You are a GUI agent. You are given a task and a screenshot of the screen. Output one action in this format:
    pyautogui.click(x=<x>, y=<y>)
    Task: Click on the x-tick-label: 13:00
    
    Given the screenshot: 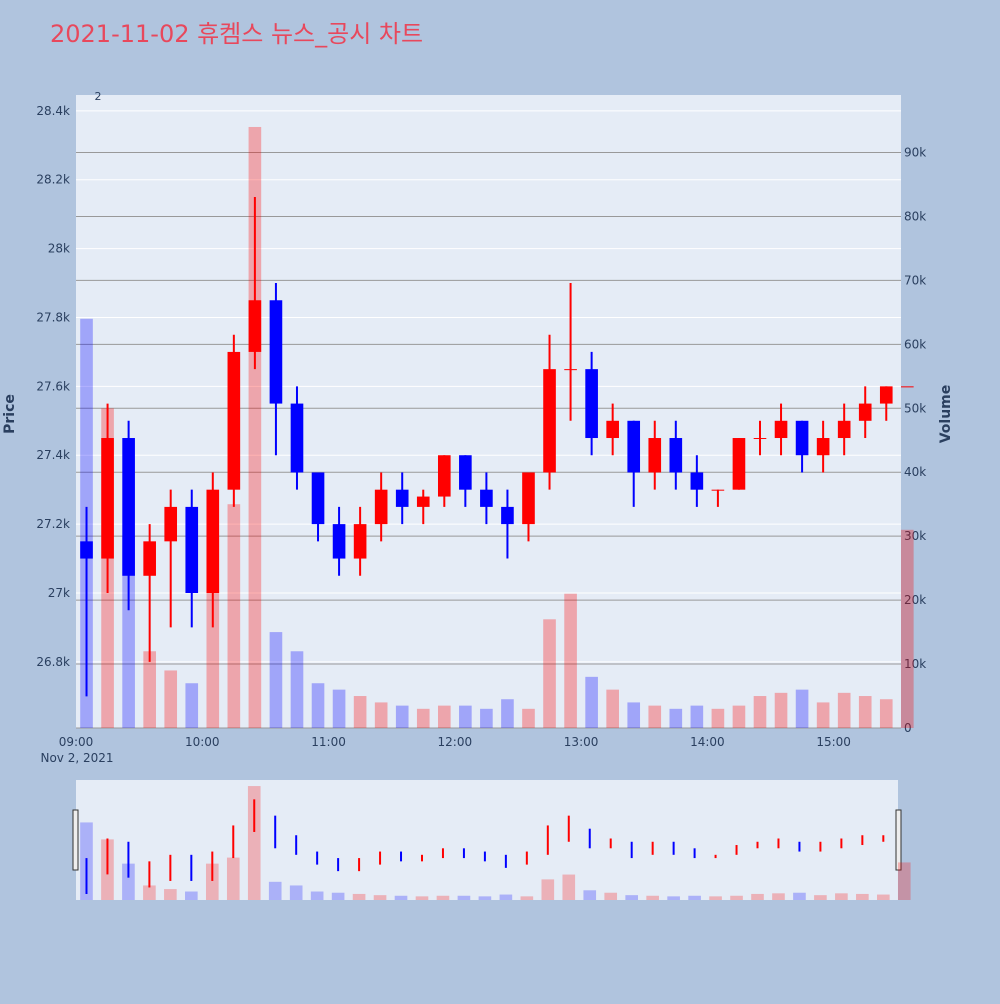 What is the action you would take?
    pyautogui.click(x=581, y=742)
    